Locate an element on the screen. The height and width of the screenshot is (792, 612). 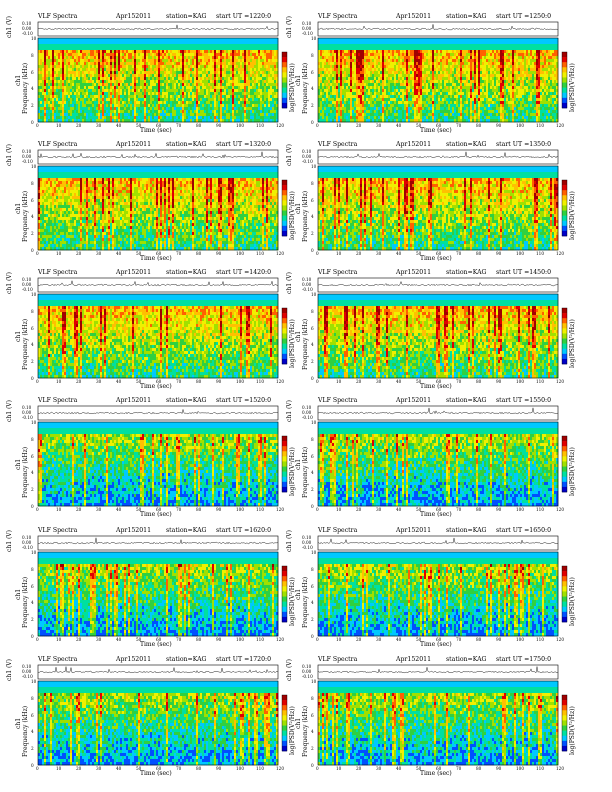
spectrogram-frame is located at coordinates (158, 80).